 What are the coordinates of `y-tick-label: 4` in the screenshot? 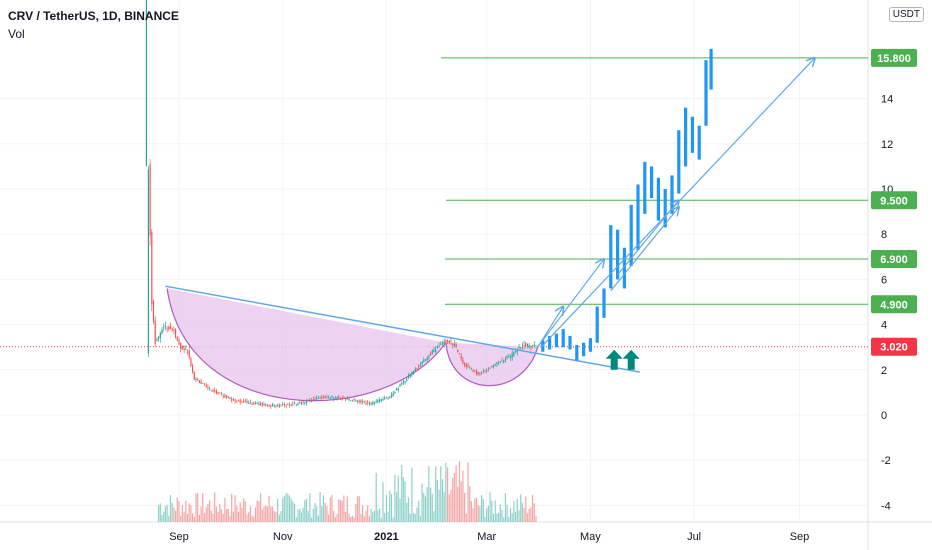 It's located at (884, 326).